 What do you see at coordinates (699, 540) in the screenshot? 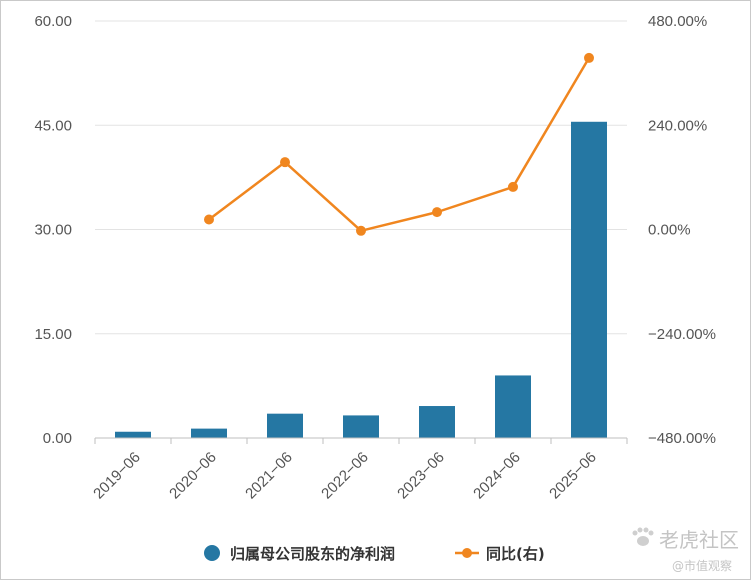
I see `watermark-brand: 老虎社区` at bounding box center [699, 540].